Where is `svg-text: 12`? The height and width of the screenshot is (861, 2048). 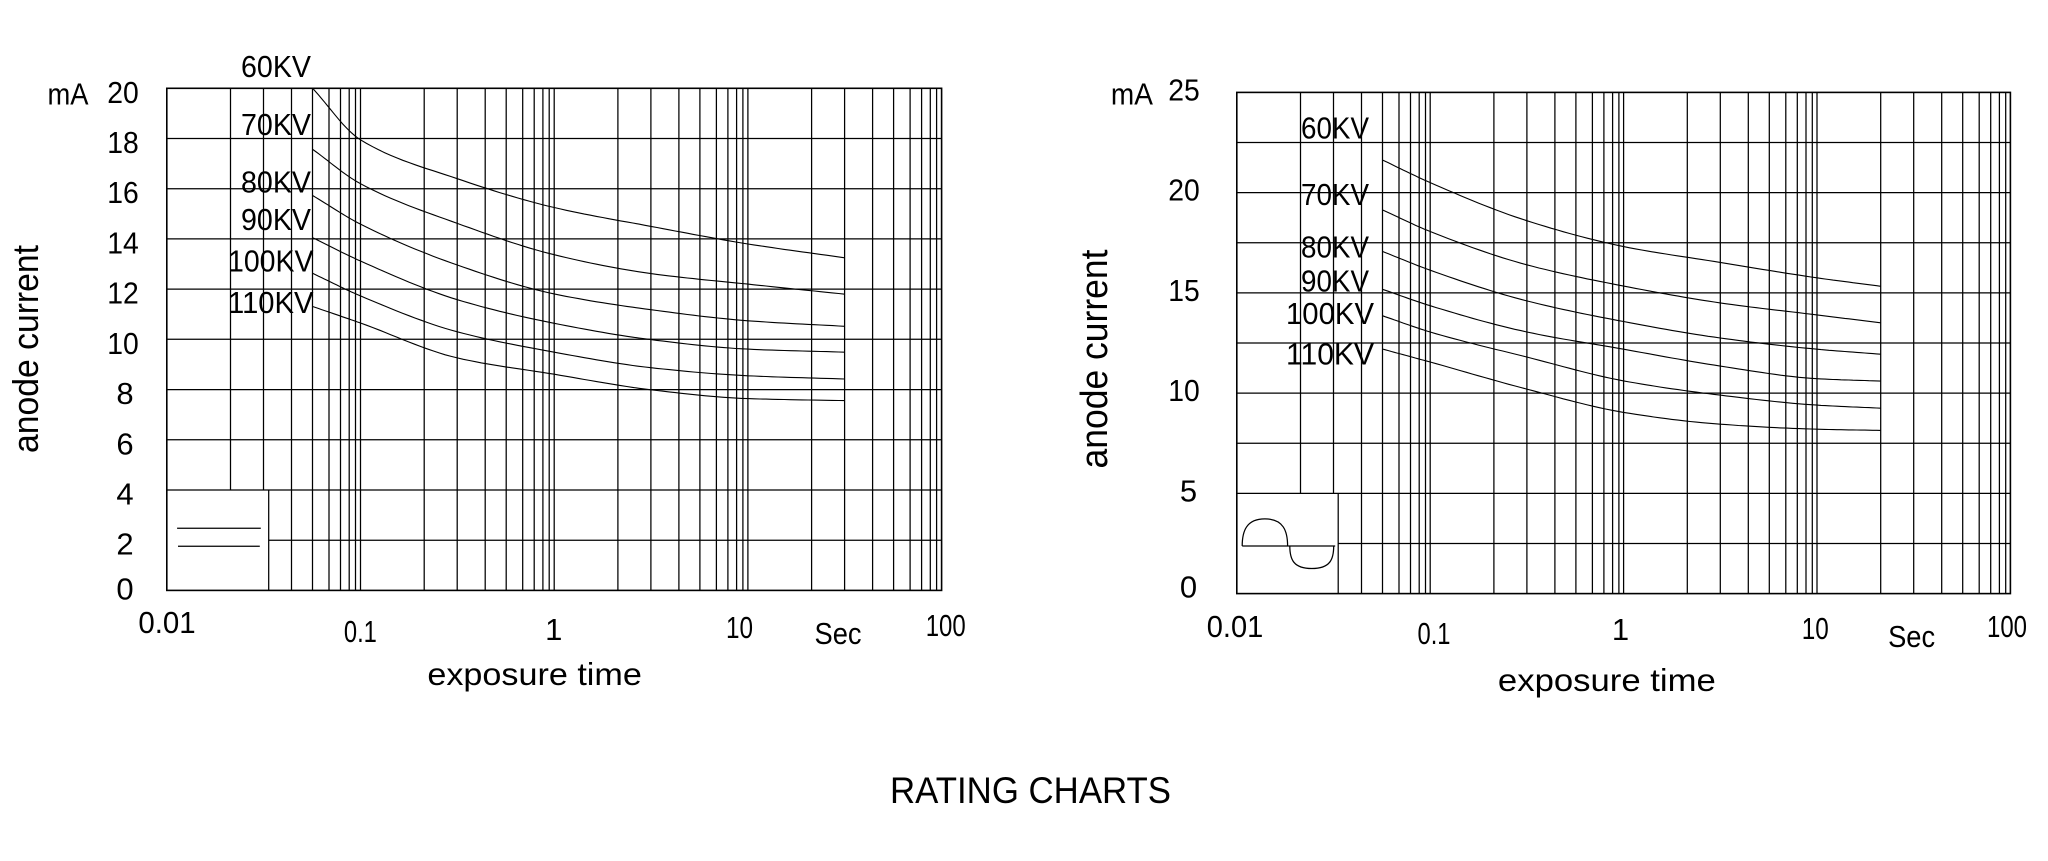 svg-text: 12 is located at coordinates (123, 293).